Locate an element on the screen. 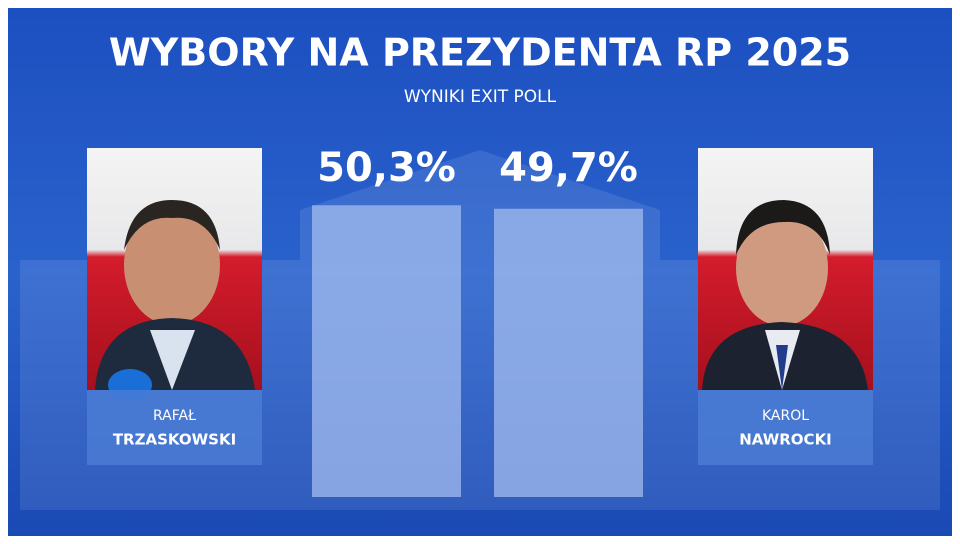  candidate-first-name: KAROL is located at coordinates (785, 416).